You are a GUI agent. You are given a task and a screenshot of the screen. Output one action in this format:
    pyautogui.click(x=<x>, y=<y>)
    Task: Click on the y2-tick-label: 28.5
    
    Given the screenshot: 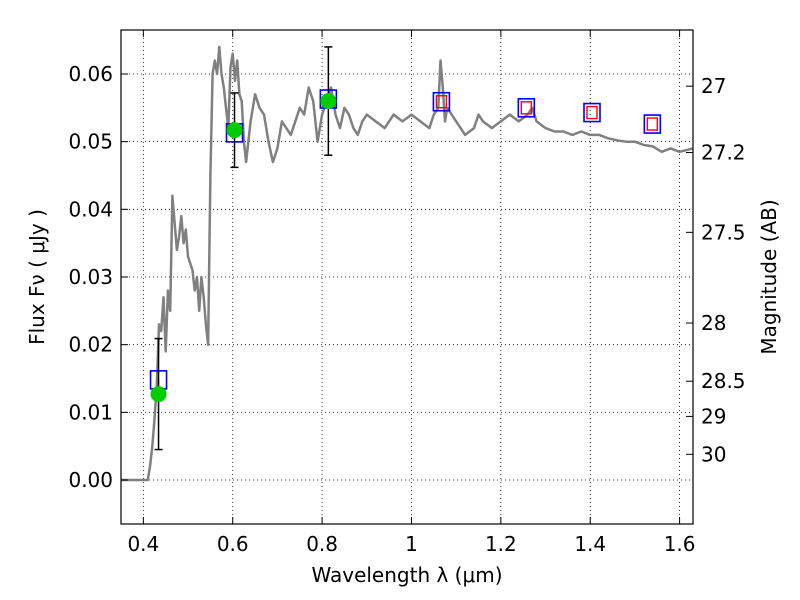 What is the action you would take?
    pyautogui.click(x=723, y=381)
    